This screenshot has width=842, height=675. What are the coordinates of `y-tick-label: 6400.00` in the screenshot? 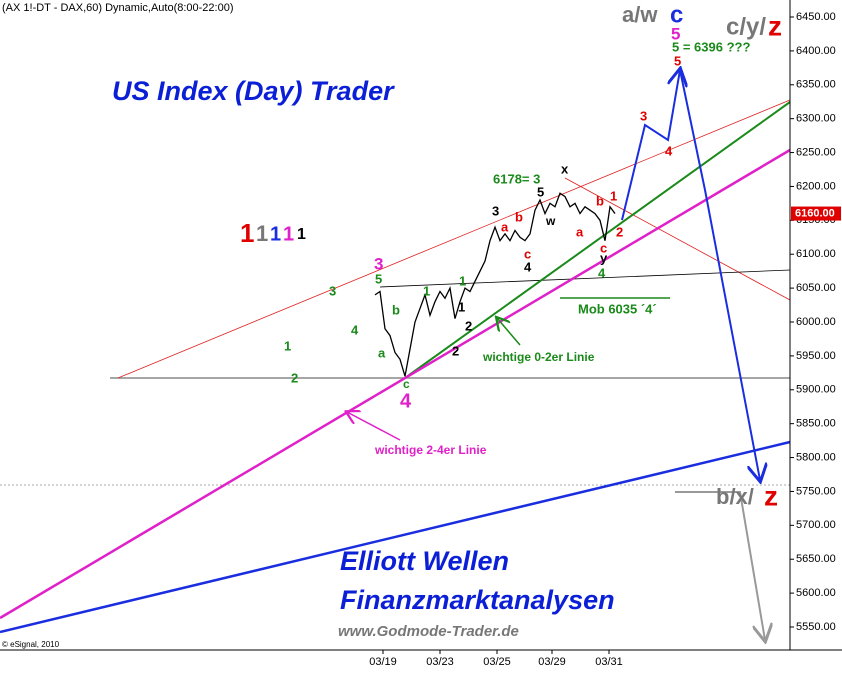 It's located at (816, 51).